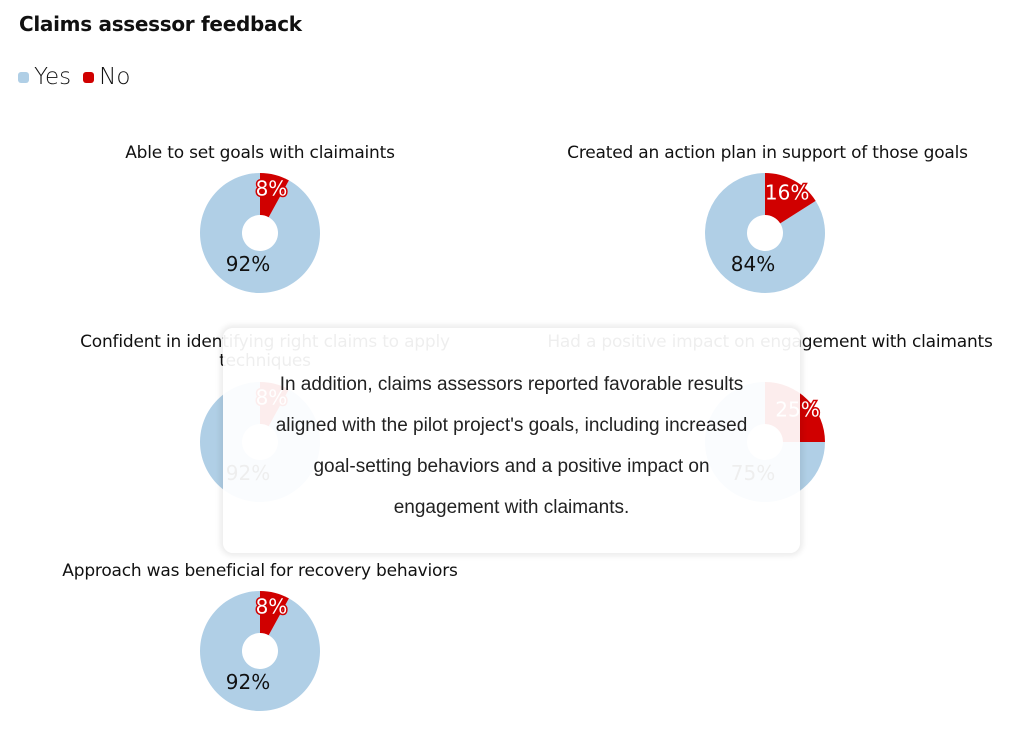 The image size is (1024, 739). Describe the element at coordinates (753, 264) in the screenshot. I see `label-yes-1: 84%` at that location.